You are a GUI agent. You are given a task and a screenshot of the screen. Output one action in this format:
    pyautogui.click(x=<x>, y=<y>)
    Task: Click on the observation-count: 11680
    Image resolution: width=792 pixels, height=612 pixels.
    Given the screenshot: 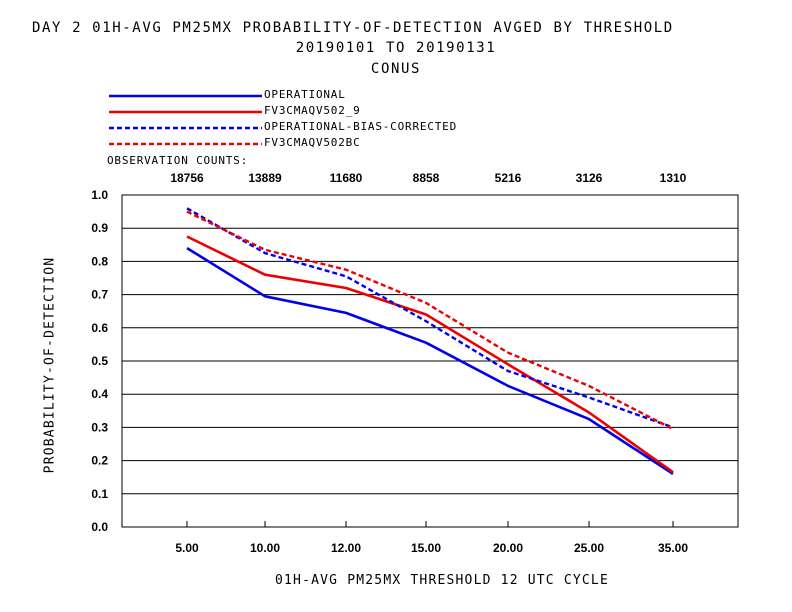 What is the action you would take?
    pyautogui.click(x=346, y=178)
    